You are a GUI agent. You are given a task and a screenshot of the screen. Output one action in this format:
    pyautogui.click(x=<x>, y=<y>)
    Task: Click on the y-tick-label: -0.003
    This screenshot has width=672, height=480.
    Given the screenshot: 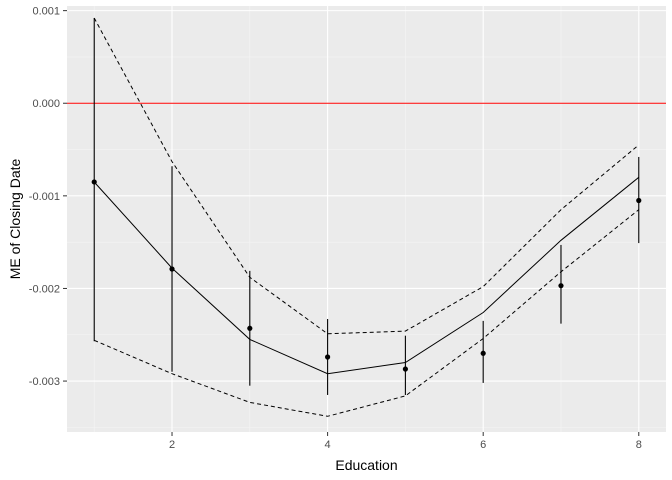 What is the action you would take?
    pyautogui.click(x=44, y=382)
    